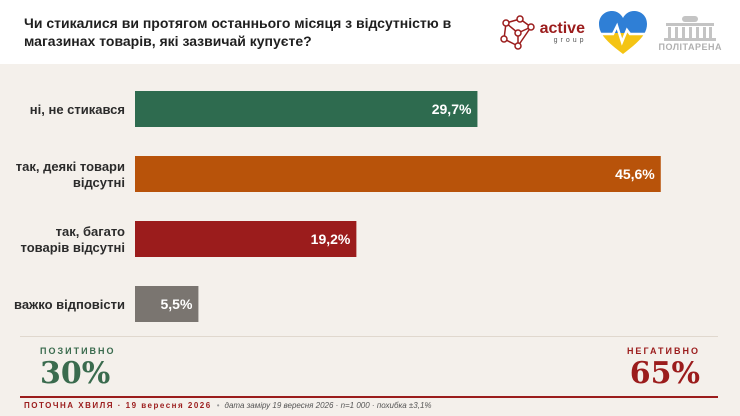 The image size is (740, 416). What do you see at coordinates (690, 47) in the screenshot?
I see `logo-politarena-text: ПОЛІТАРЕНА` at bounding box center [690, 47].